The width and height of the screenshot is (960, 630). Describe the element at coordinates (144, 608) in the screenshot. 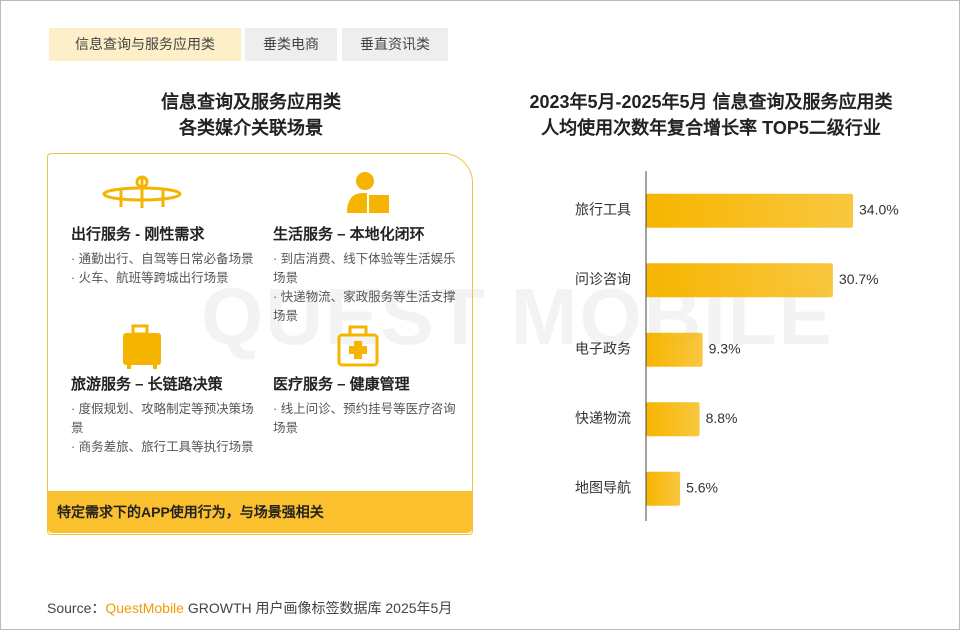

I see `brand: QuestMobile` at that location.